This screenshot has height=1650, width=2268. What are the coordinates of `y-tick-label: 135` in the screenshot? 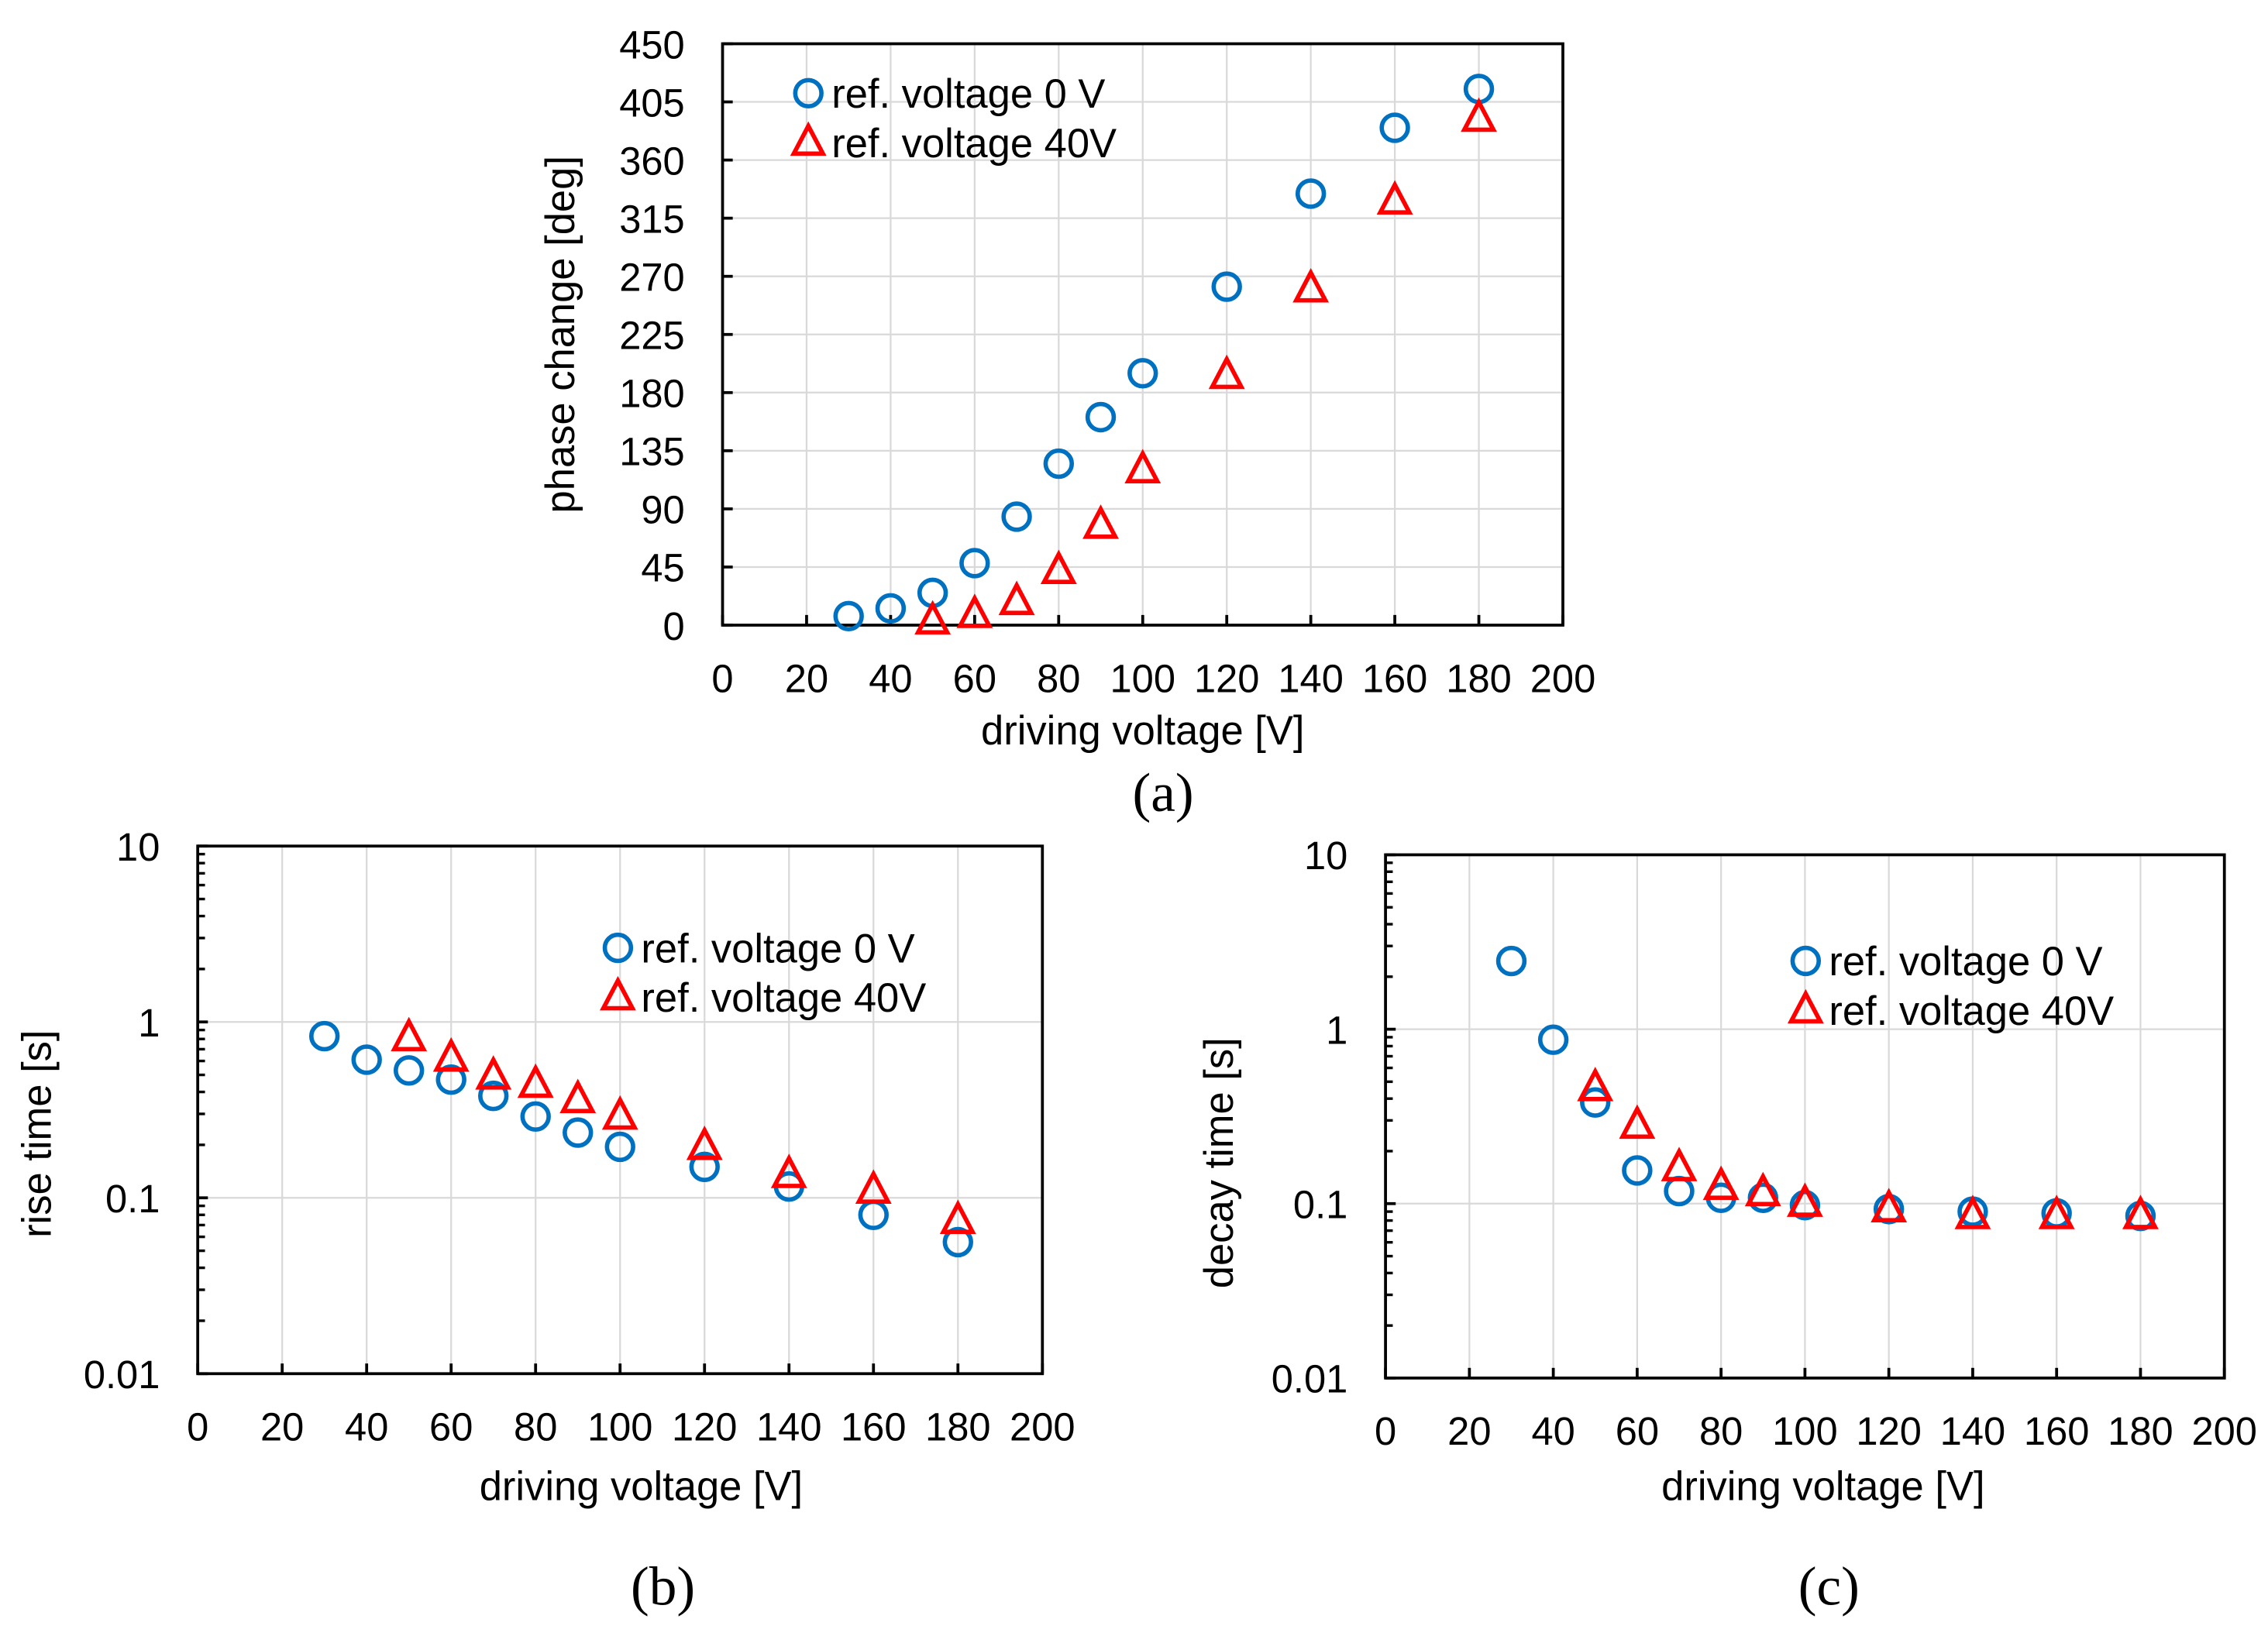 It's located at (651, 452).